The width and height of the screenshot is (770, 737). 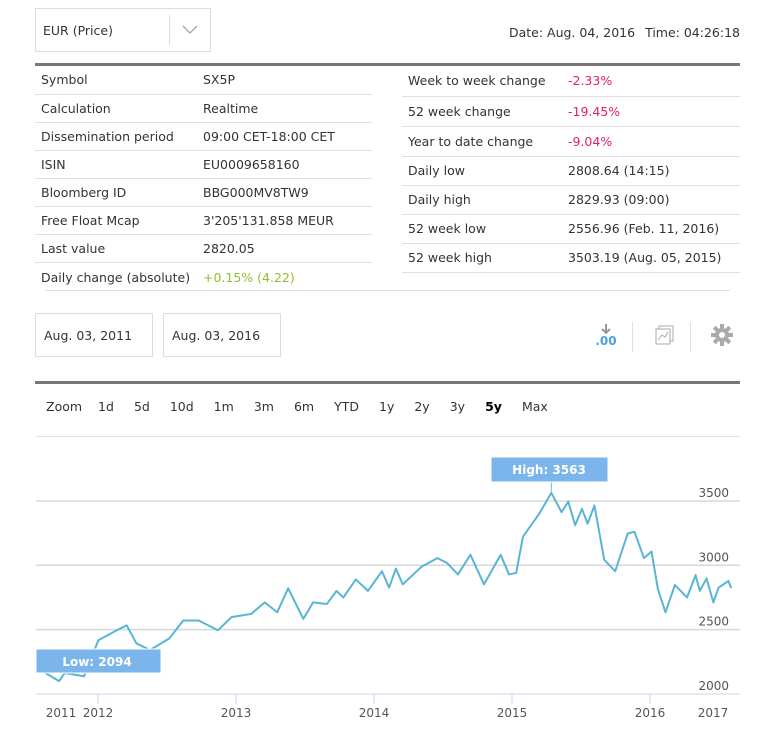 What do you see at coordinates (284, 192) in the screenshot?
I see `row-value: BBG000MV8TW9` at bounding box center [284, 192].